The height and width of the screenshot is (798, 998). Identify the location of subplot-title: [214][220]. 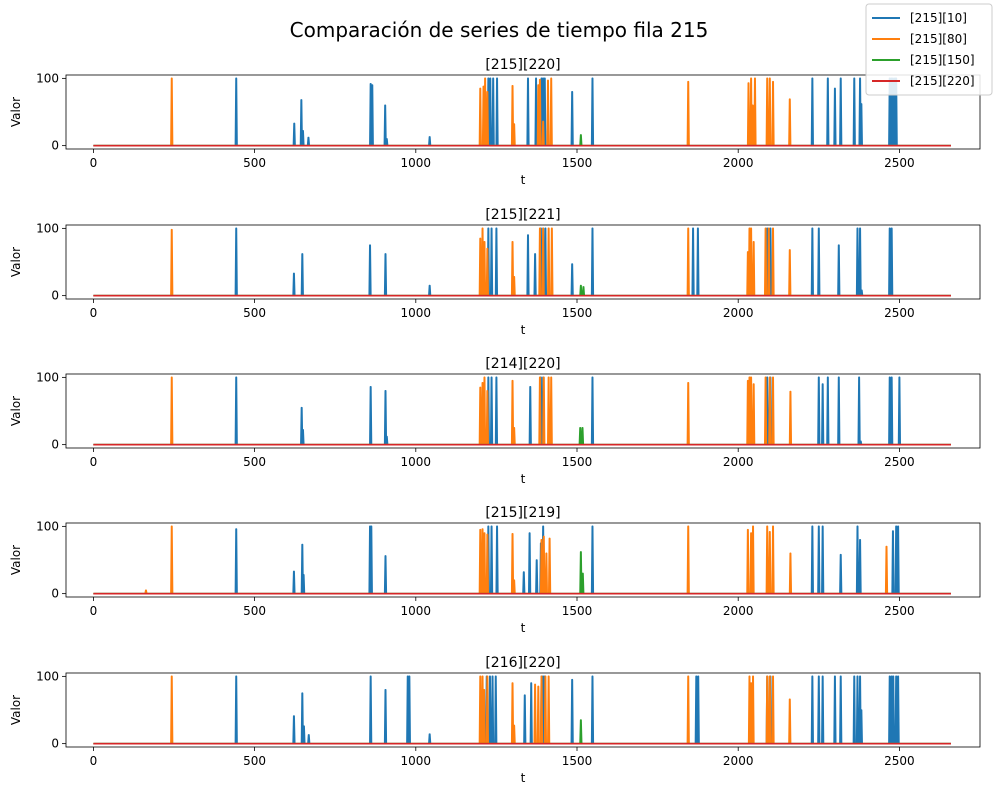
(522, 364).